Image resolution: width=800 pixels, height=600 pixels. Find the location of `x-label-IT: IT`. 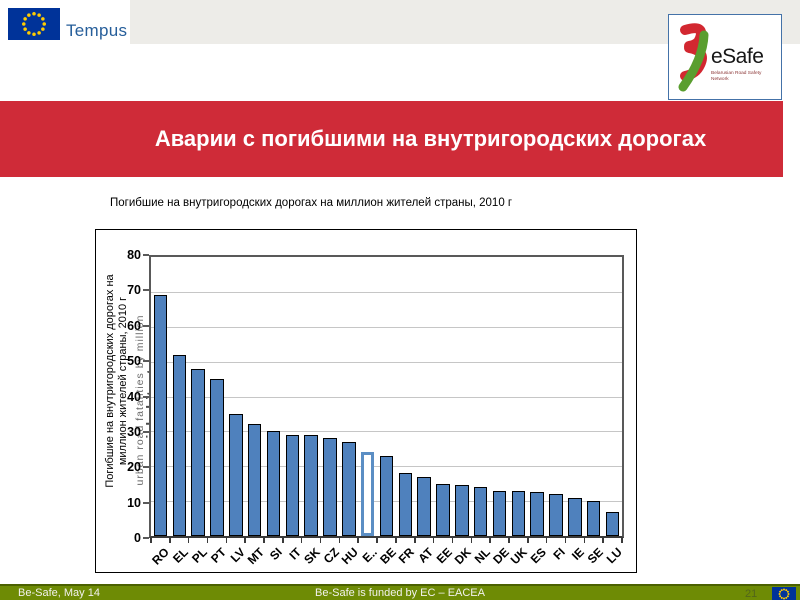

x-label-IT: IT is located at coordinates (295, 554).